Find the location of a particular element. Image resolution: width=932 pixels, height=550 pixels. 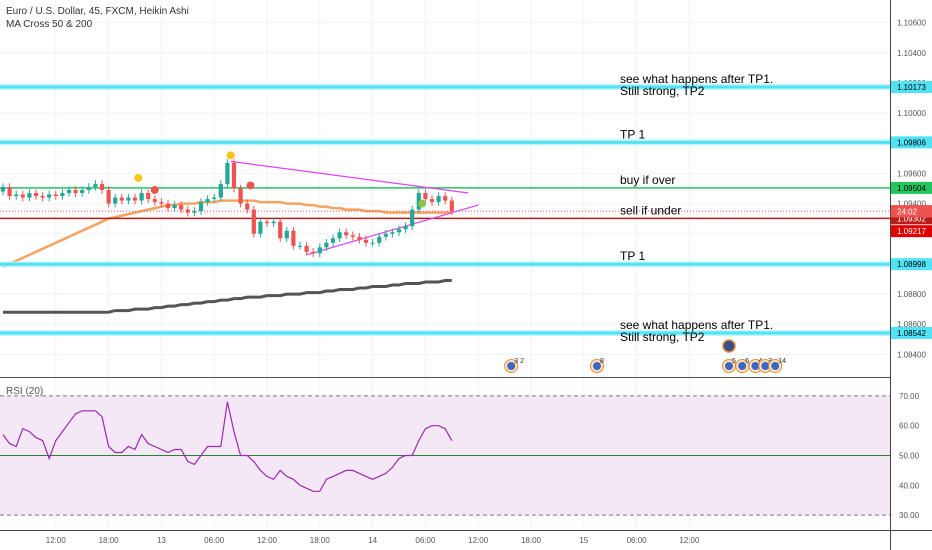

price-tick-label: 1.08800 is located at coordinates (911, 294).